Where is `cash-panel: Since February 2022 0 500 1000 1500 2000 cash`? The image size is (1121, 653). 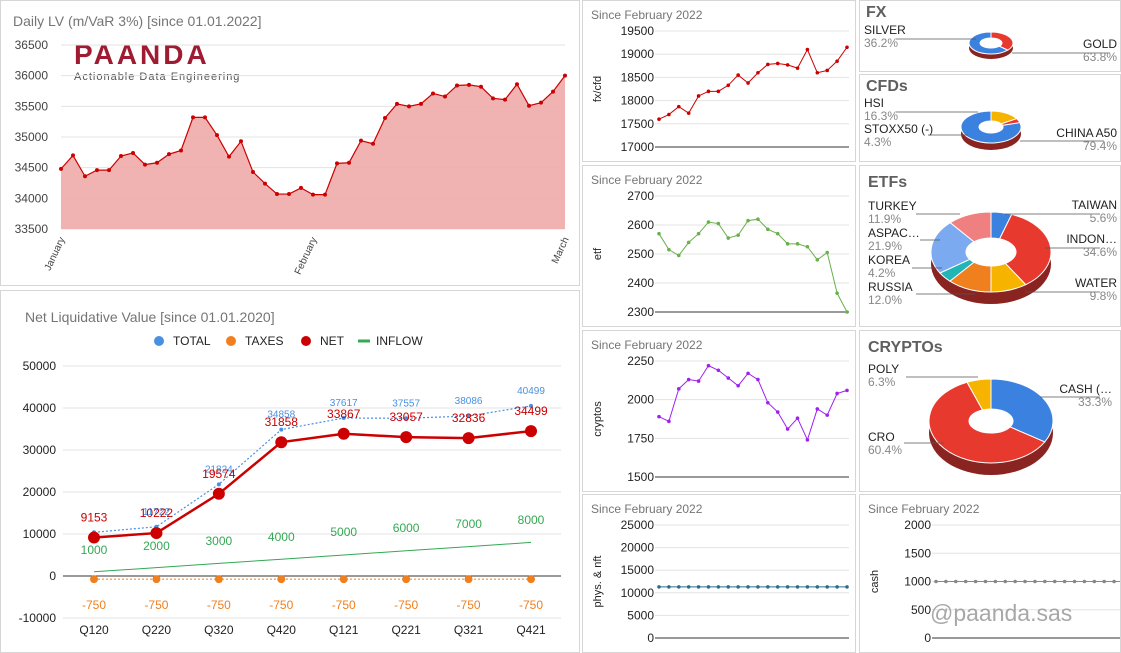 cash-panel: Since February 2022 0 500 1000 1500 2000 cash is located at coordinates (990, 573).